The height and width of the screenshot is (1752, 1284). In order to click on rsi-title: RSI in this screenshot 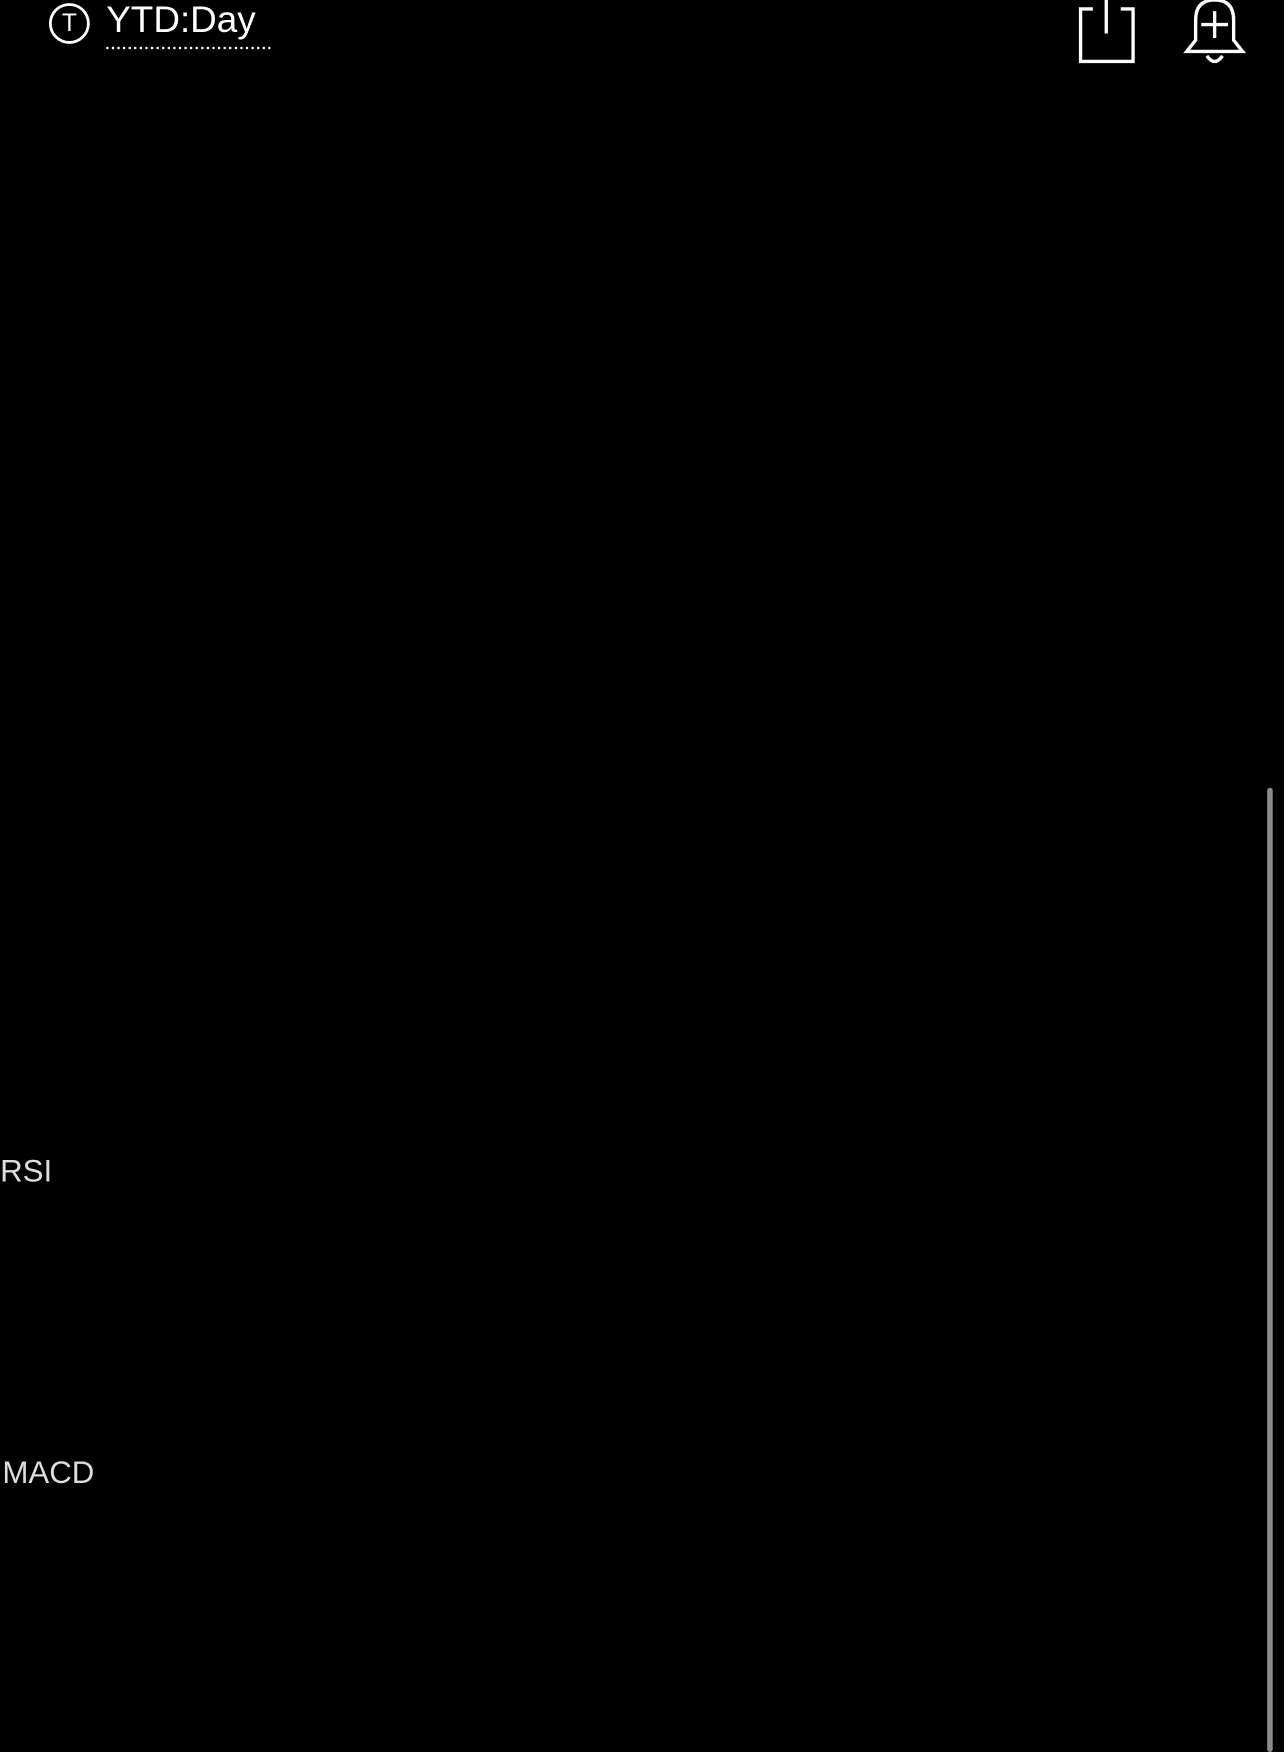, I will do `click(26, 1170)`.